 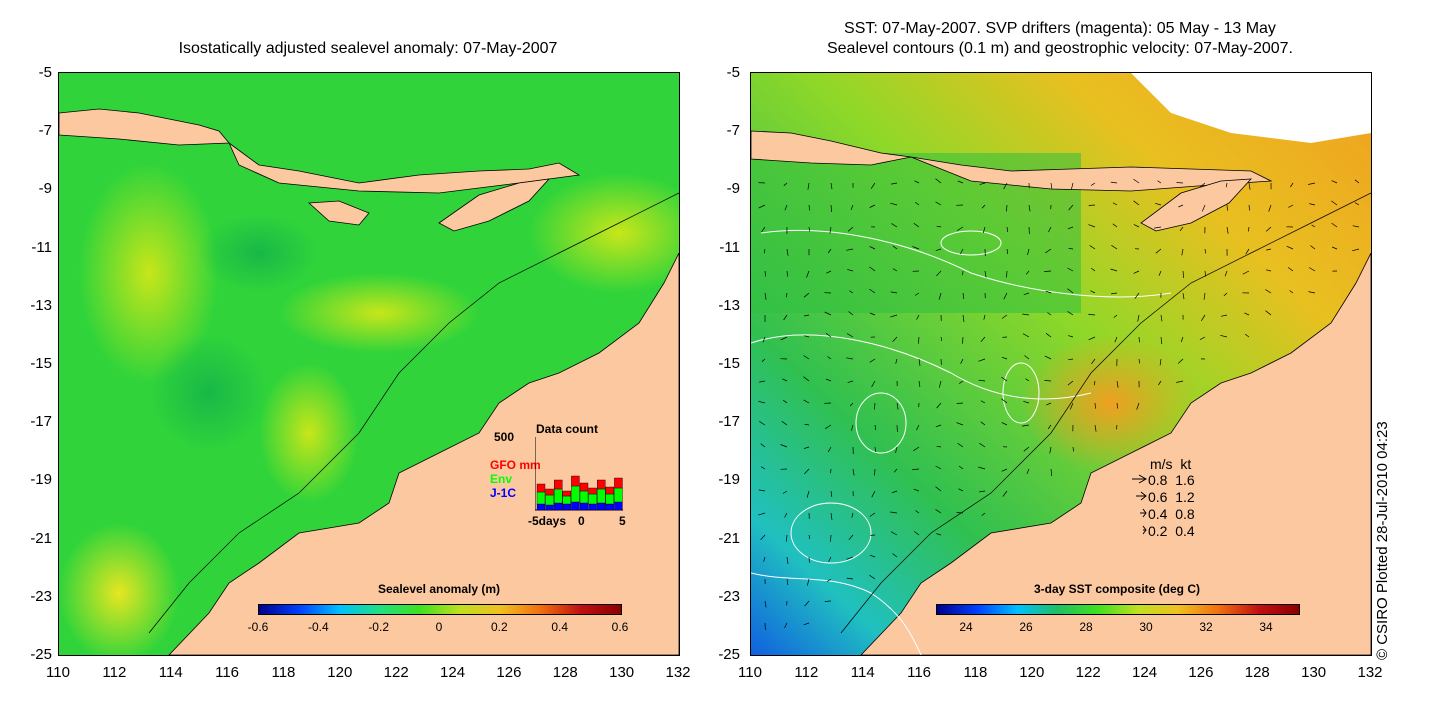 What do you see at coordinates (1185, 497) in the screenshot?
I see `velocity-kt-value: 1.2` at bounding box center [1185, 497].